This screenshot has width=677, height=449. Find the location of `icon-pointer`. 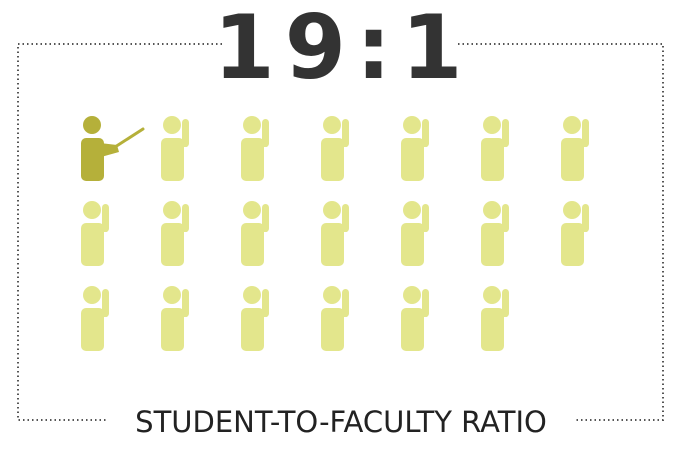

icon-pointer is located at coordinates (129, 138).